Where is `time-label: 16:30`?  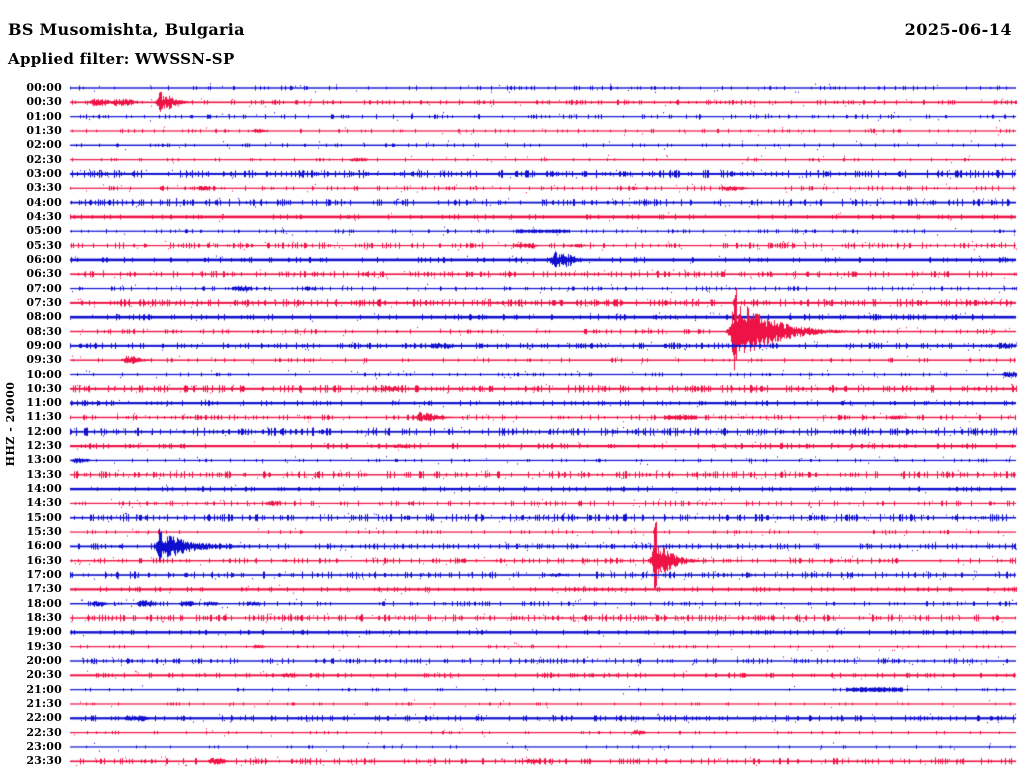
time-label: 16:30 is located at coordinates (44, 560).